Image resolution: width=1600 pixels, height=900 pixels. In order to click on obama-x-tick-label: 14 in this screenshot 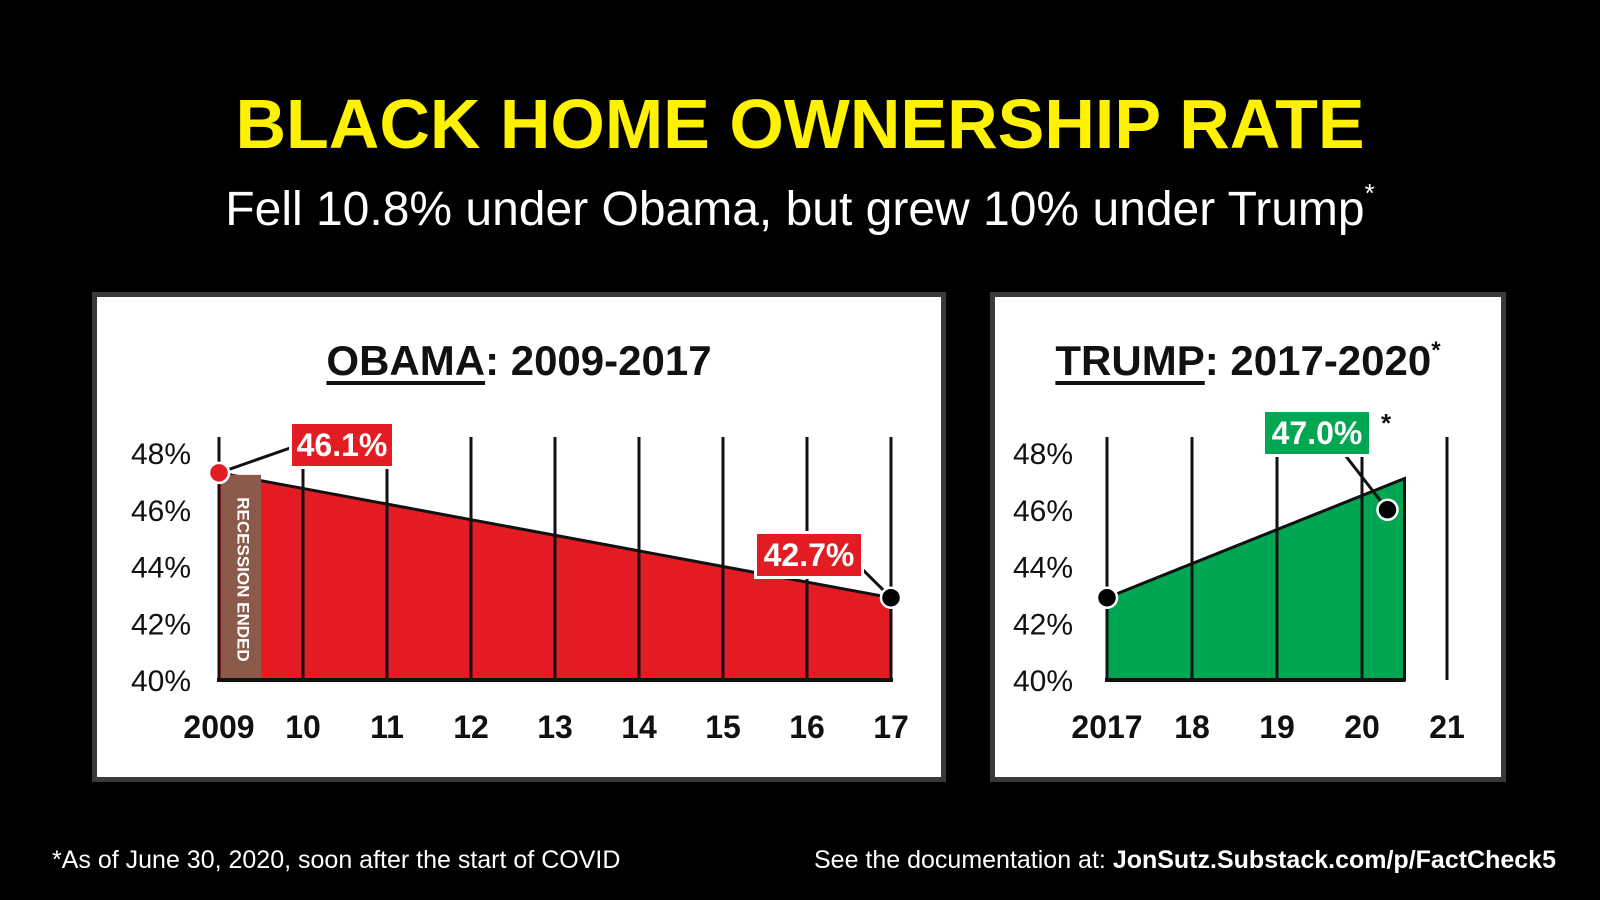, I will do `click(639, 727)`.